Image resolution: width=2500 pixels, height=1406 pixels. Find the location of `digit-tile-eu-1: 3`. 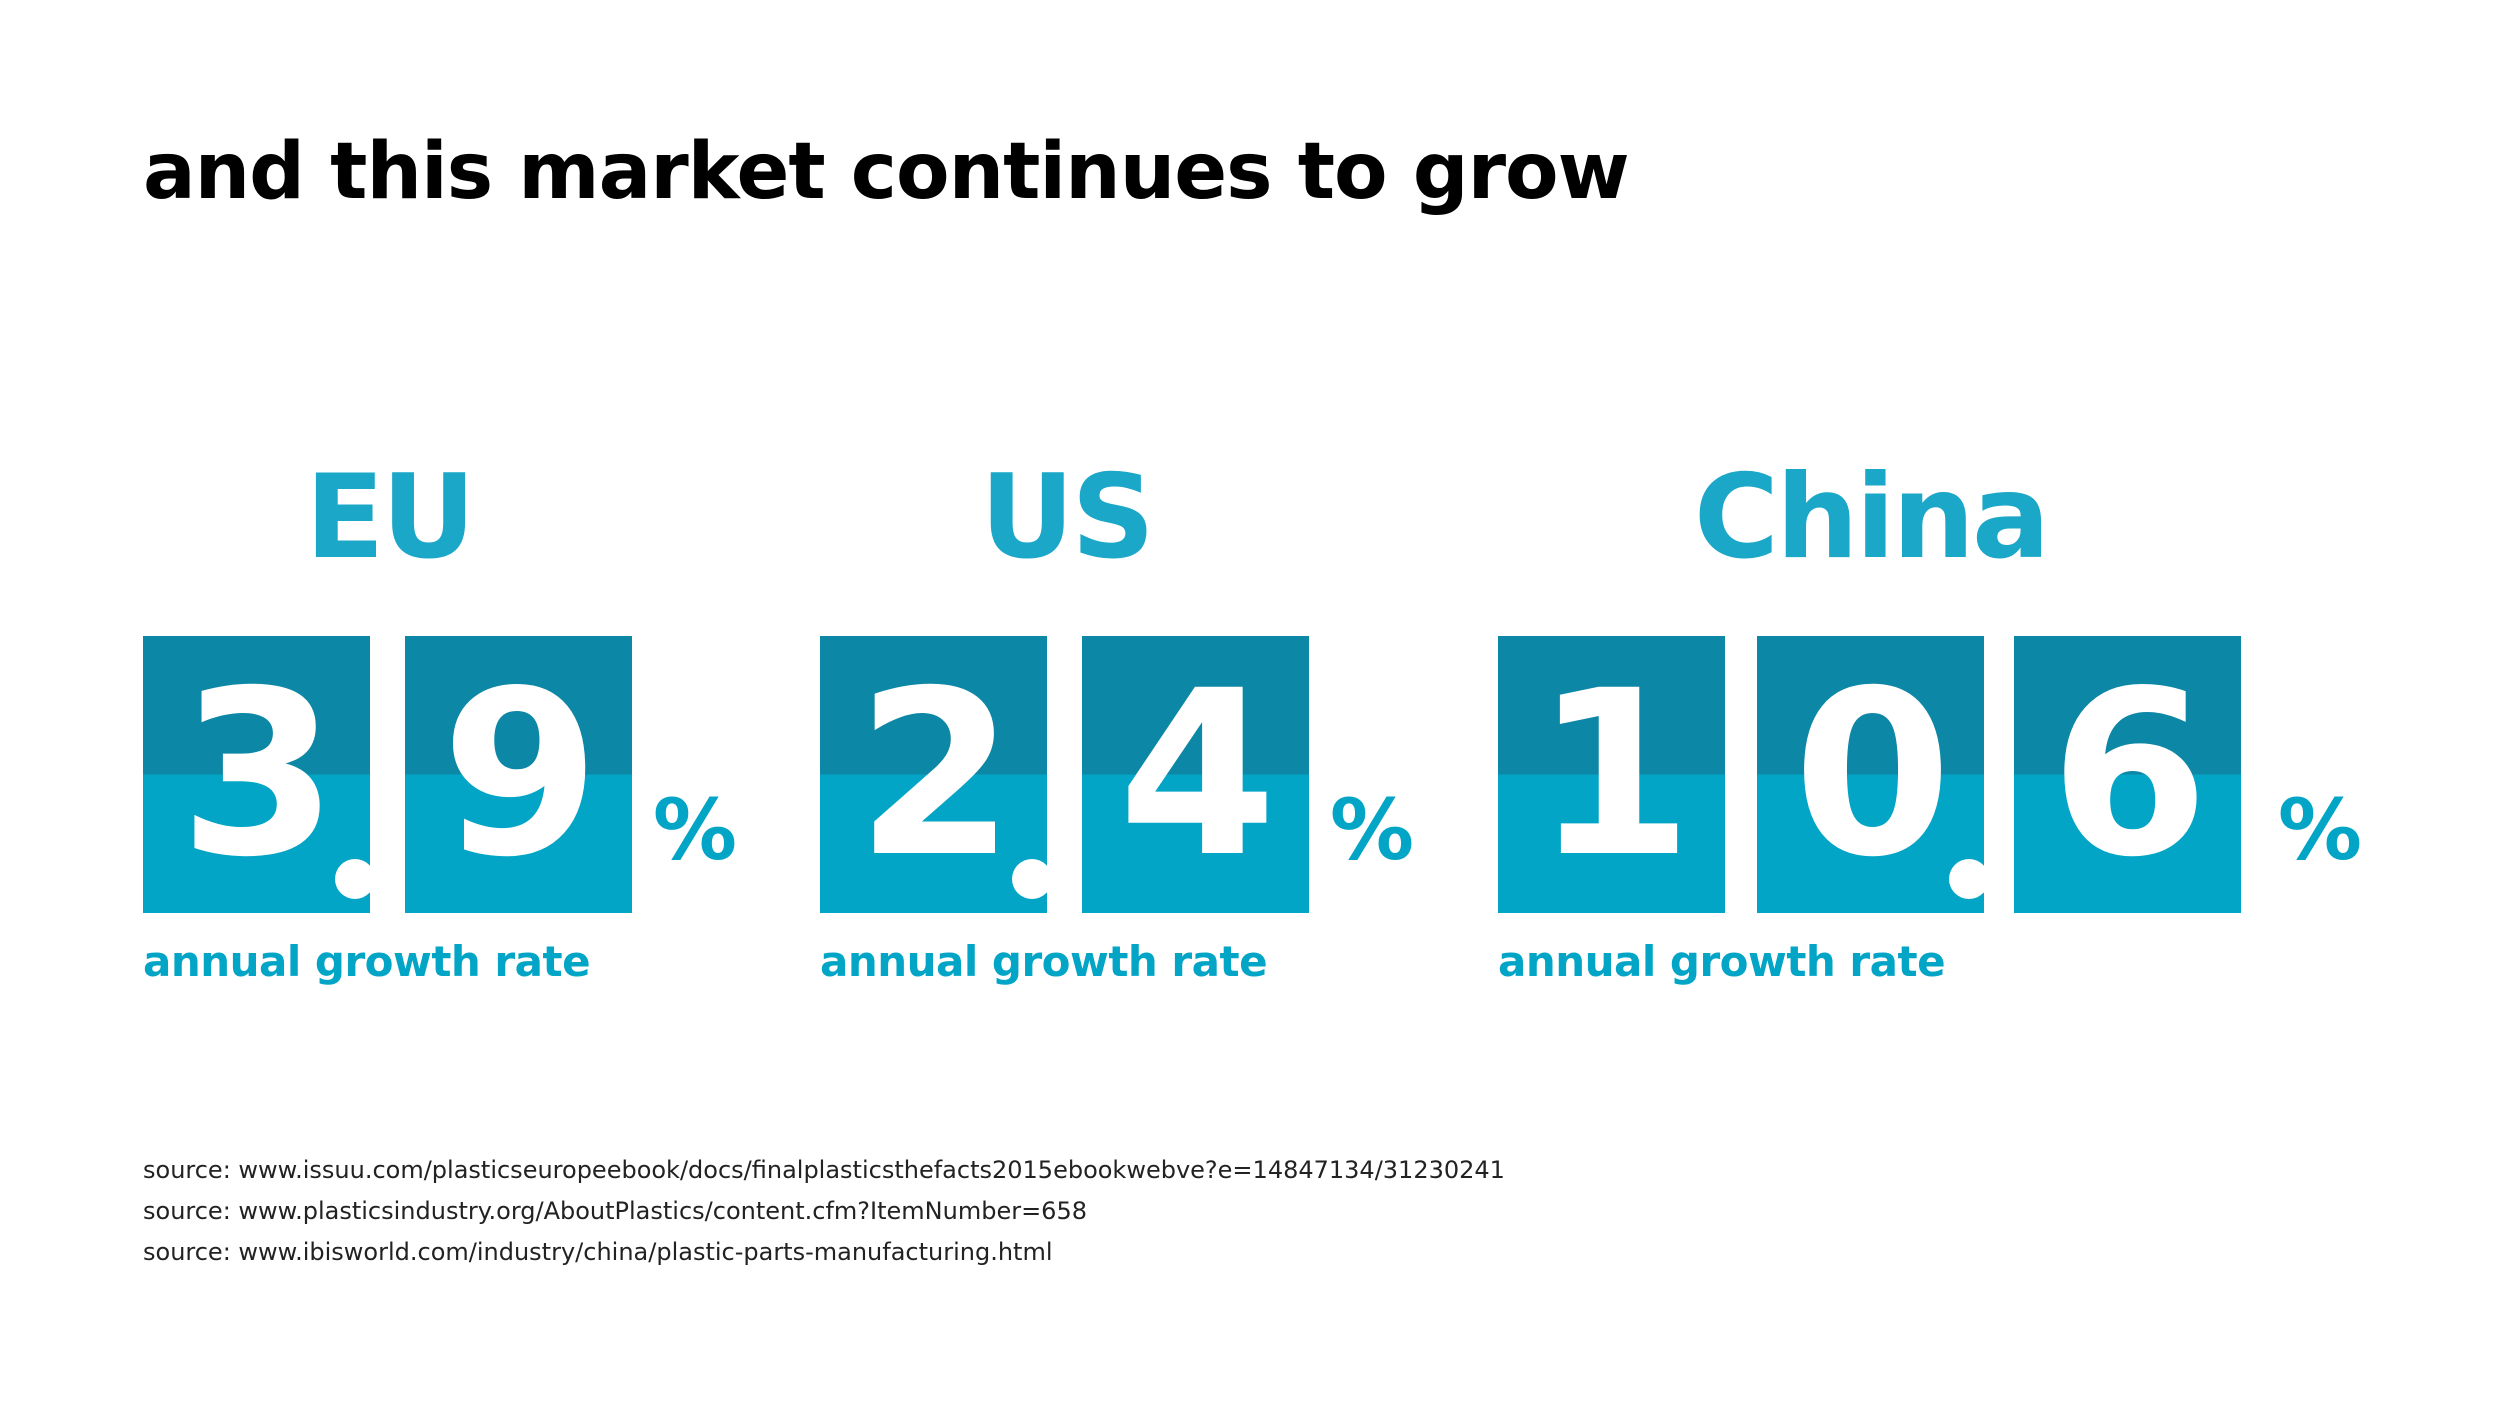

digit-tile-eu-1: 3 is located at coordinates (256, 774).